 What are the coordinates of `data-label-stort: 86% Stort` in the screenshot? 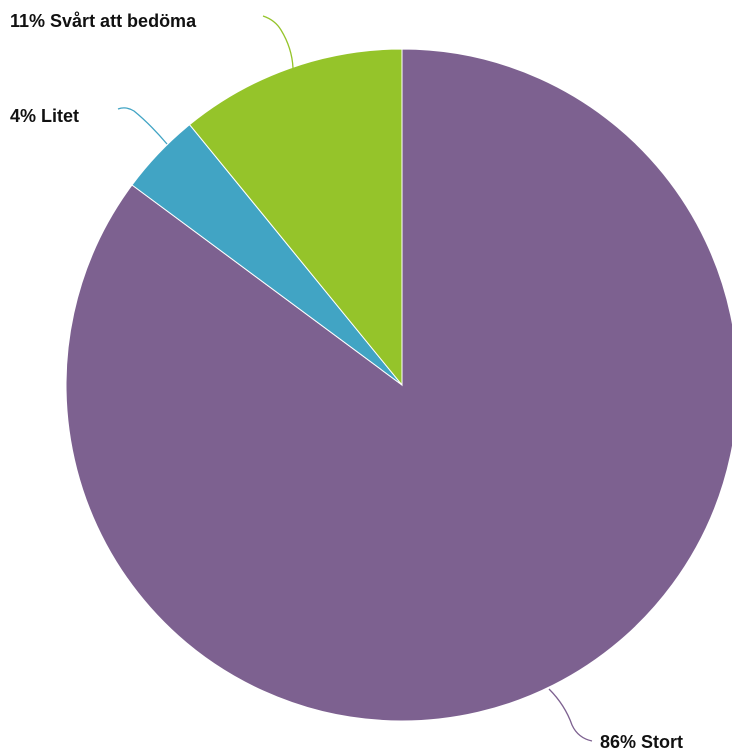 It's located at (641, 742).